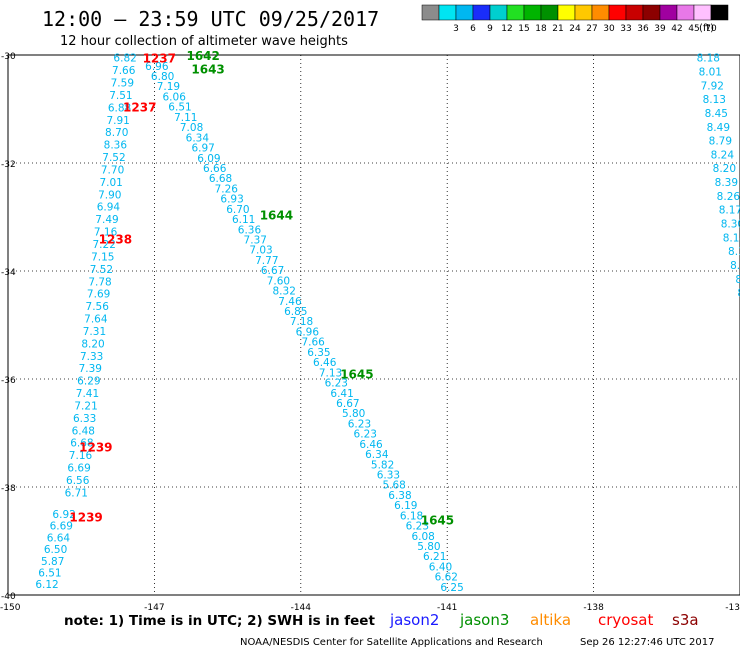 The height and width of the screenshot is (650, 740). What do you see at coordinates (550, 620) in the screenshot?
I see `satellite-legend-altika: altika` at bounding box center [550, 620].